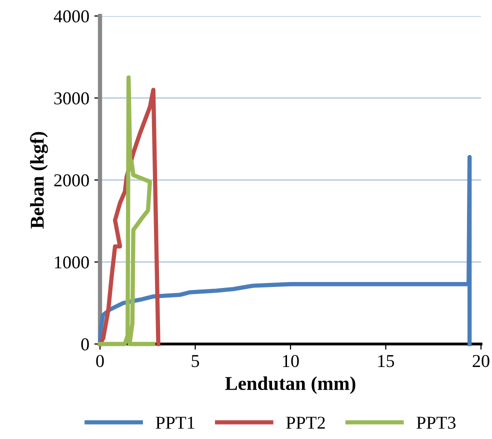 Image resolution: width=492 pixels, height=439 pixels. What do you see at coordinates (196, 361) in the screenshot?
I see `x-tick-label: 5` at bounding box center [196, 361].